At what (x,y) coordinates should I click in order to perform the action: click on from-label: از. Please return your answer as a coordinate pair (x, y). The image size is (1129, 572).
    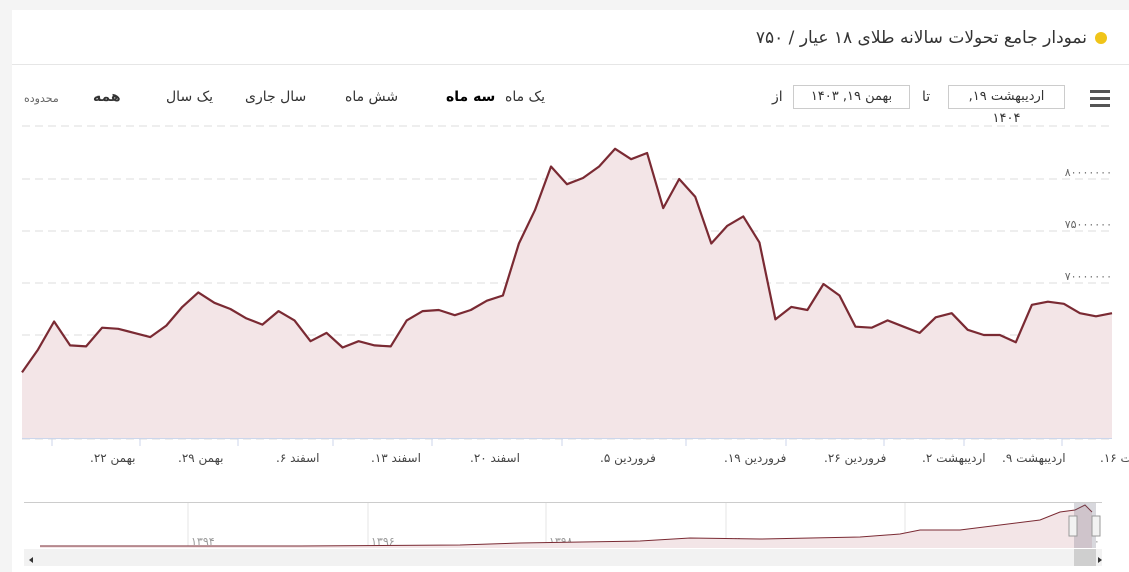
    Looking at the image, I should click on (777, 97).